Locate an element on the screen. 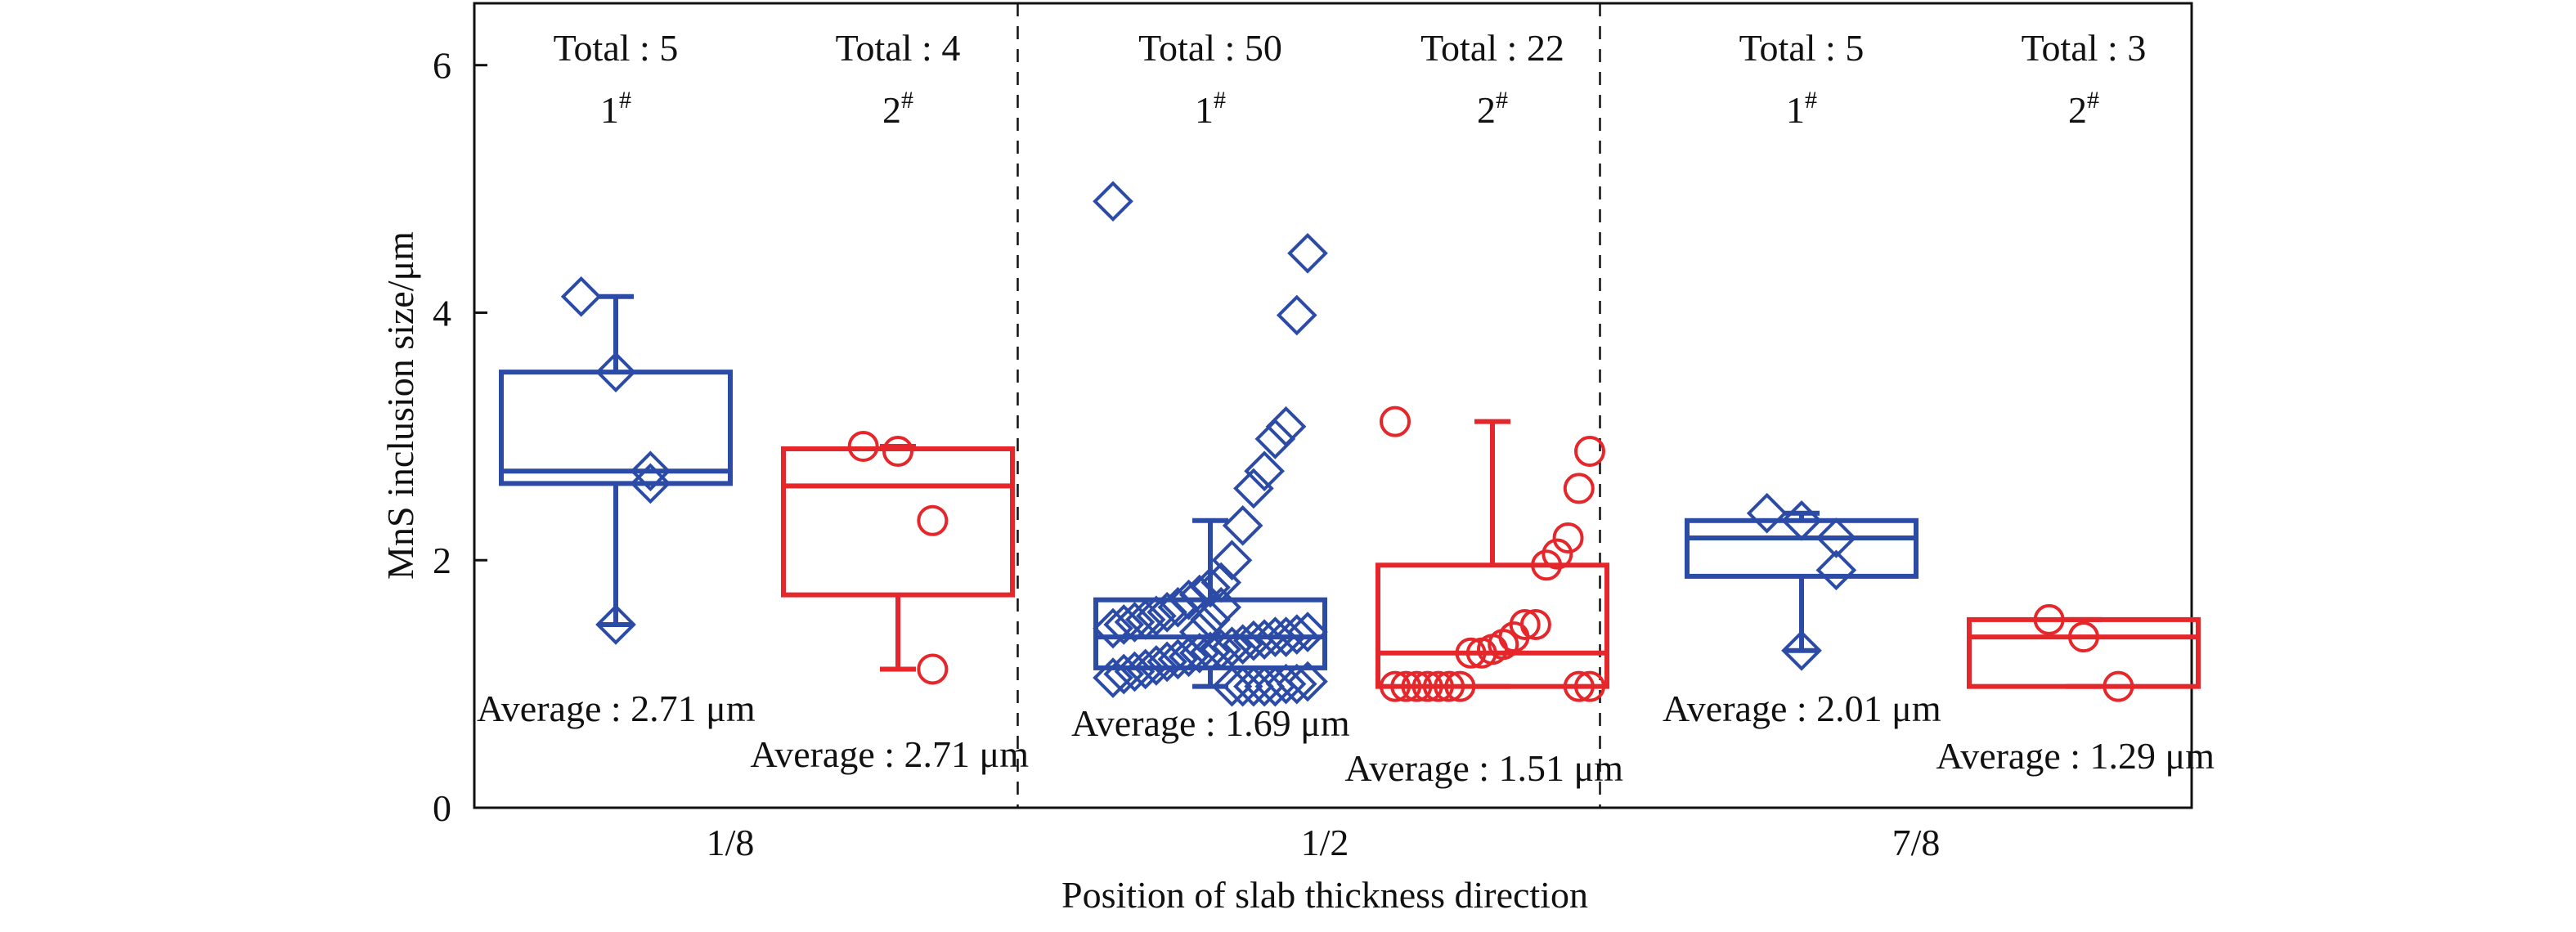  total-label: Total : 22 is located at coordinates (1492, 48).